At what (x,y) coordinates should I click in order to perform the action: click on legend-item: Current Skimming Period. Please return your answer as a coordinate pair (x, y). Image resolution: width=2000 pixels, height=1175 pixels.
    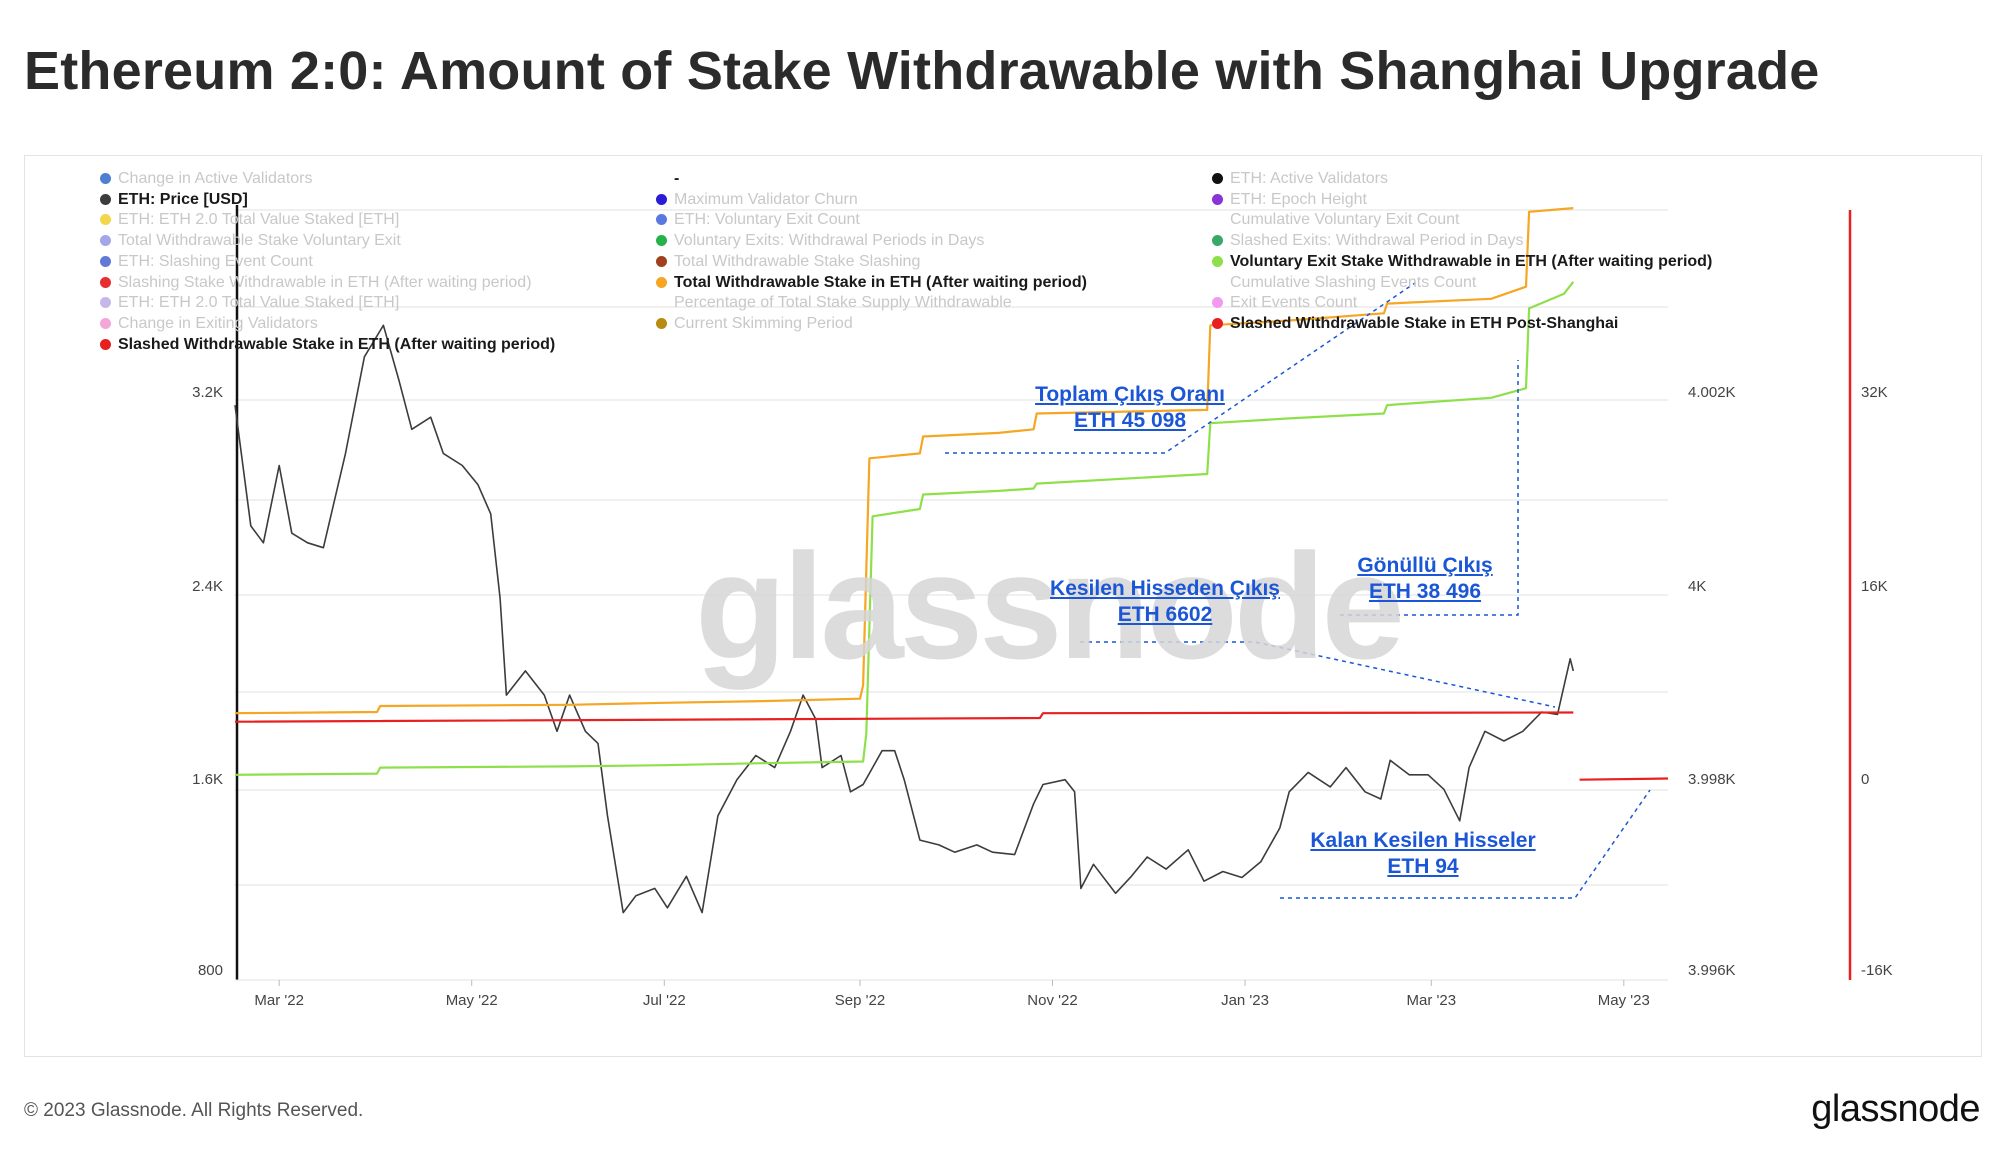
    Looking at the image, I should click on (754, 324).